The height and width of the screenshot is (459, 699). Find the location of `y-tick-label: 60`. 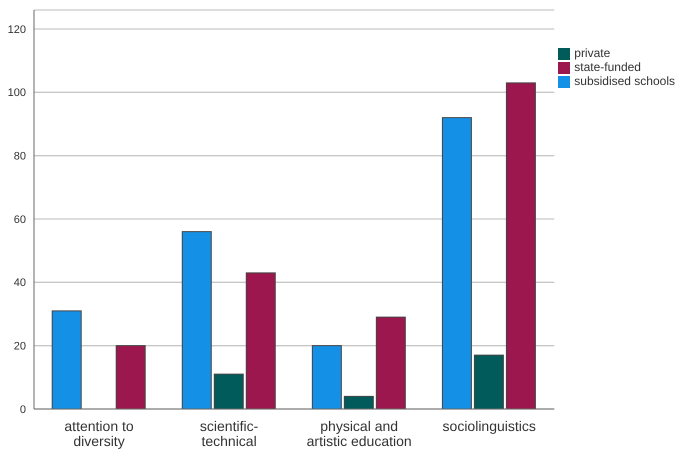

y-tick-label: 60 is located at coordinates (20, 220).